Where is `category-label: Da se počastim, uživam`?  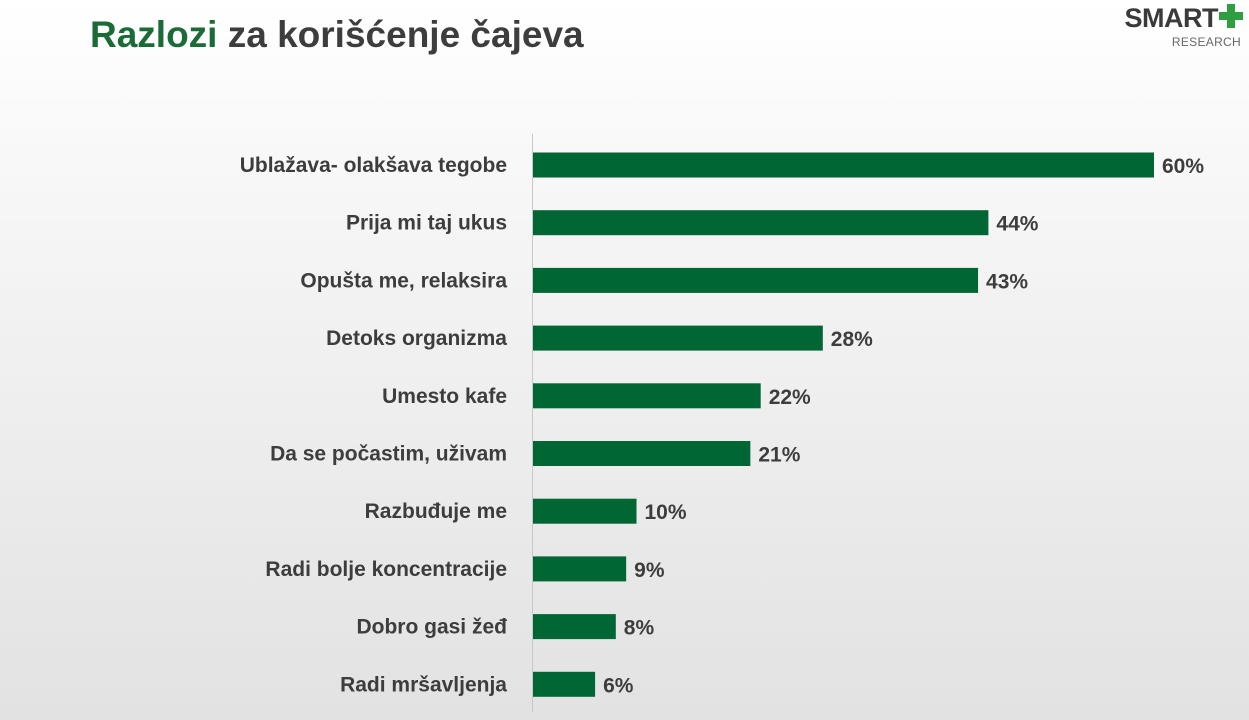
category-label: Da se počastim, uživam is located at coordinates (388, 454).